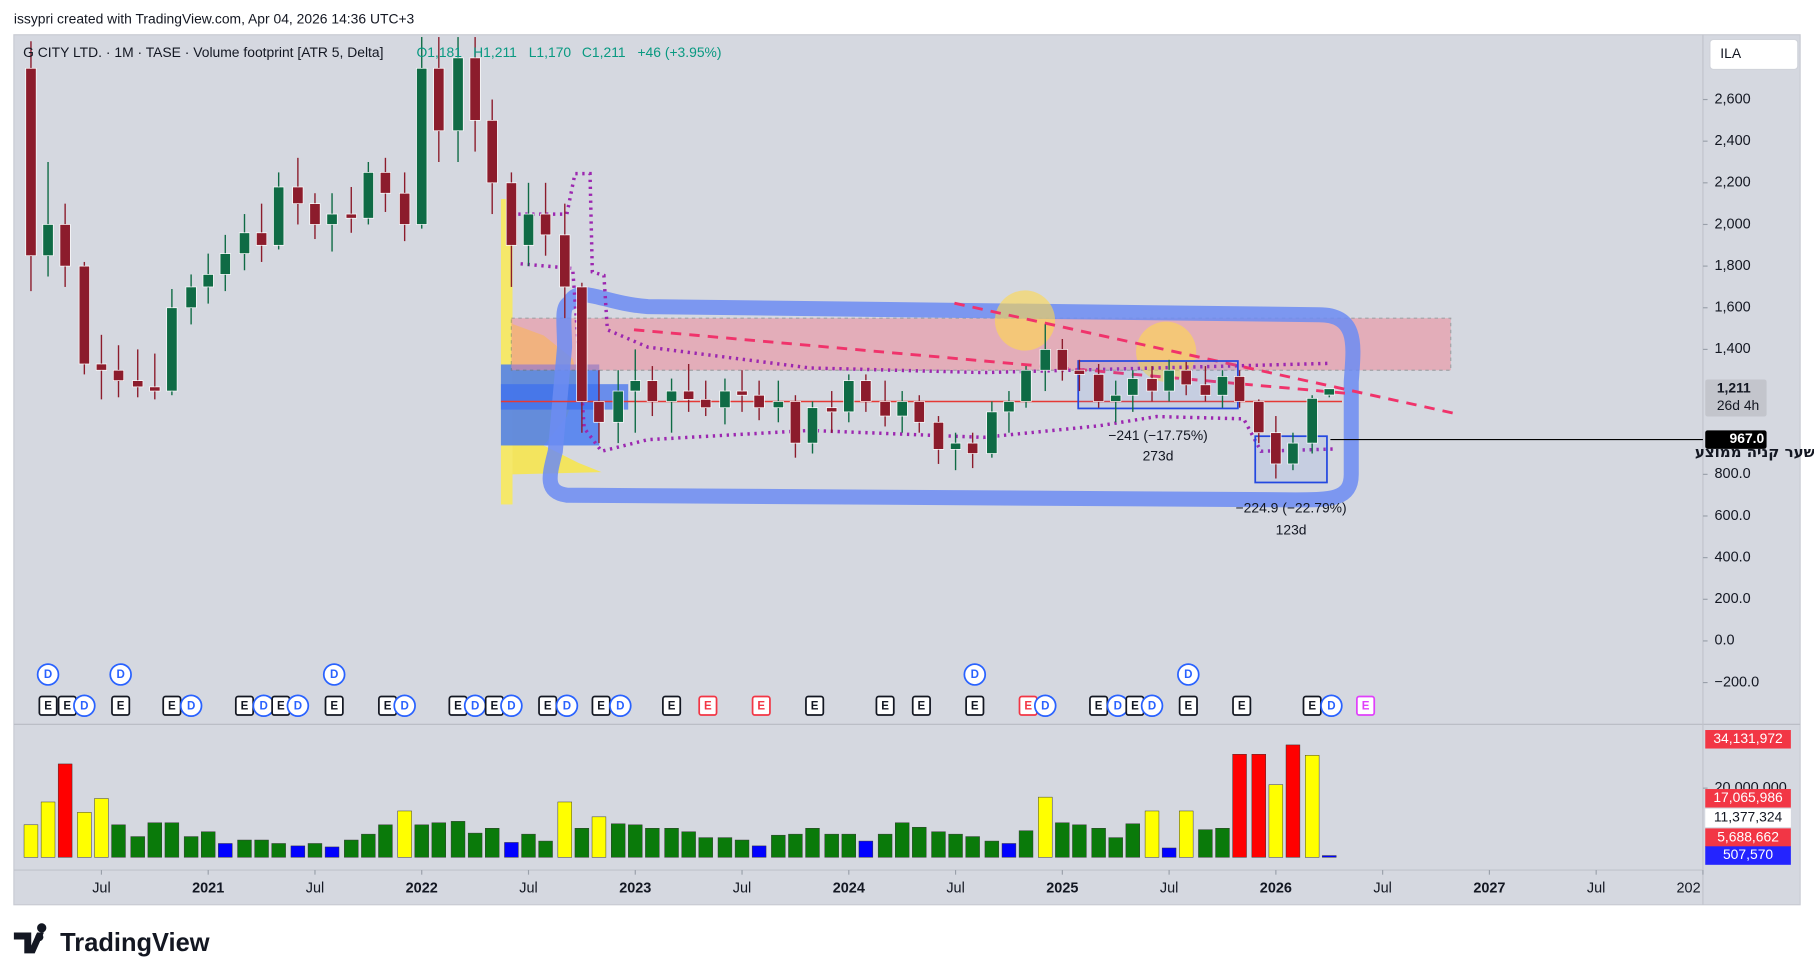  What do you see at coordinates (208, 888) in the screenshot?
I see `x-tick-label: 2021` at bounding box center [208, 888].